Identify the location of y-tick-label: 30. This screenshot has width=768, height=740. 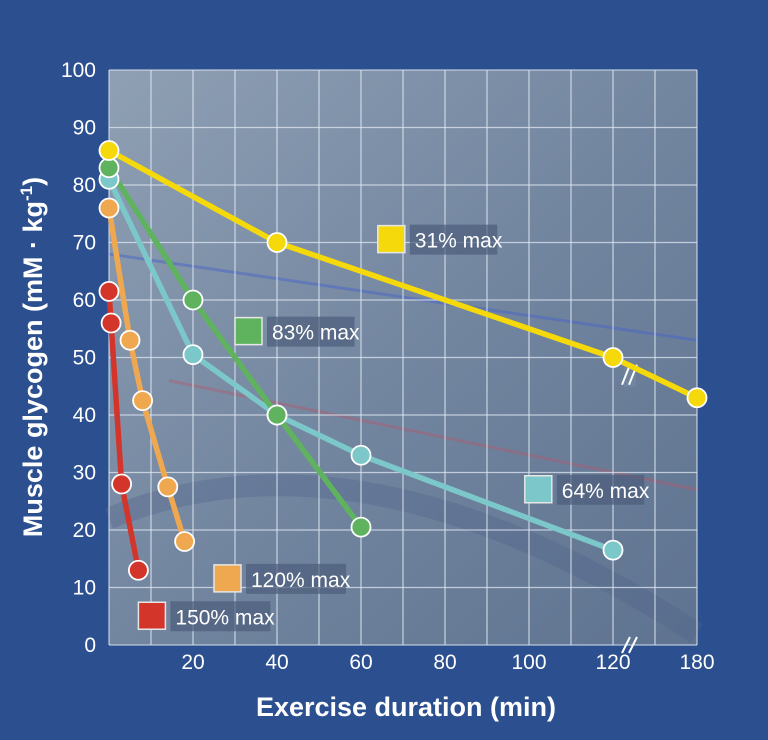
(84, 473).